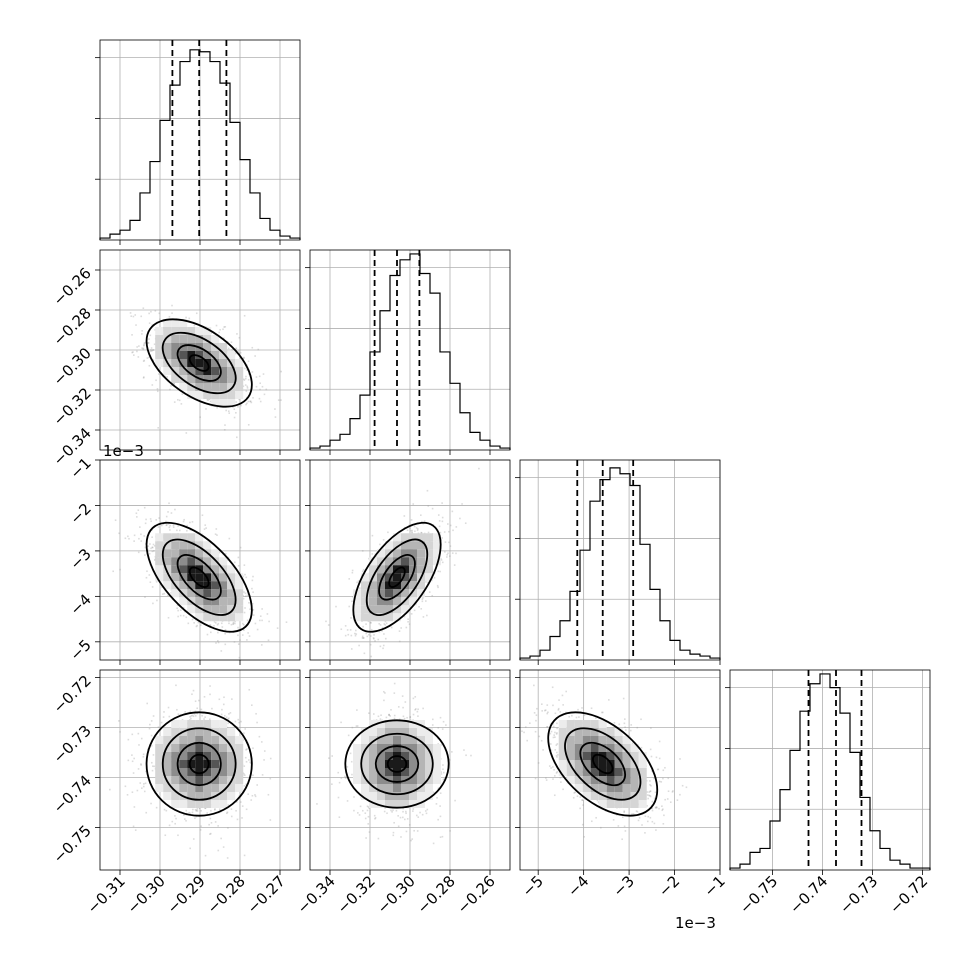 The width and height of the screenshot is (970, 970). Describe the element at coordinates (402, 793) in the screenshot. I see `scatter-panel-3-1: −0.34−0.32−0.30−0.28−0.26` at that location.